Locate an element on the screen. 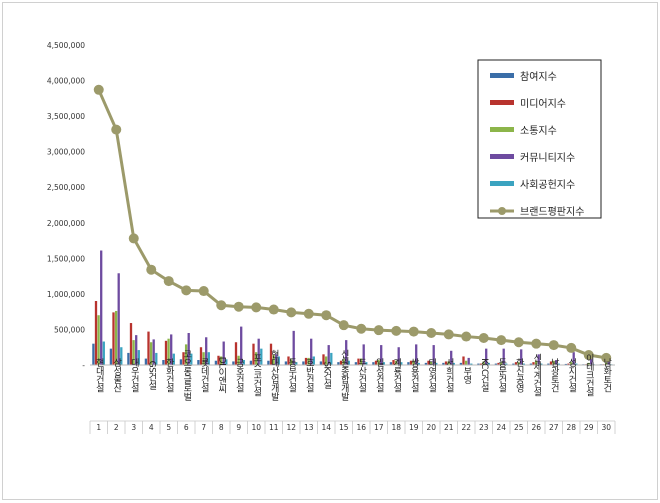 The height and width of the screenshot is (503, 660). legend-box is located at coordinates (539, 139).